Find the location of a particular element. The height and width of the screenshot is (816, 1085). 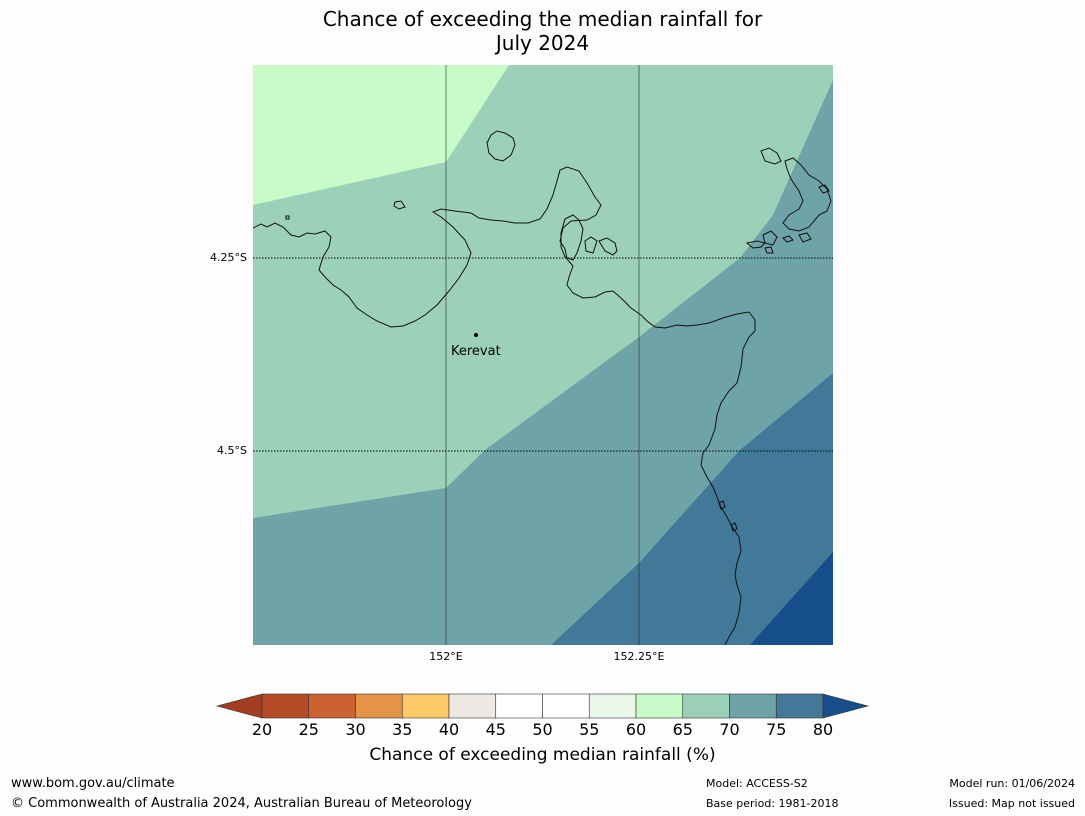

colorbar-tick-label: 55 is located at coordinates (589, 729).